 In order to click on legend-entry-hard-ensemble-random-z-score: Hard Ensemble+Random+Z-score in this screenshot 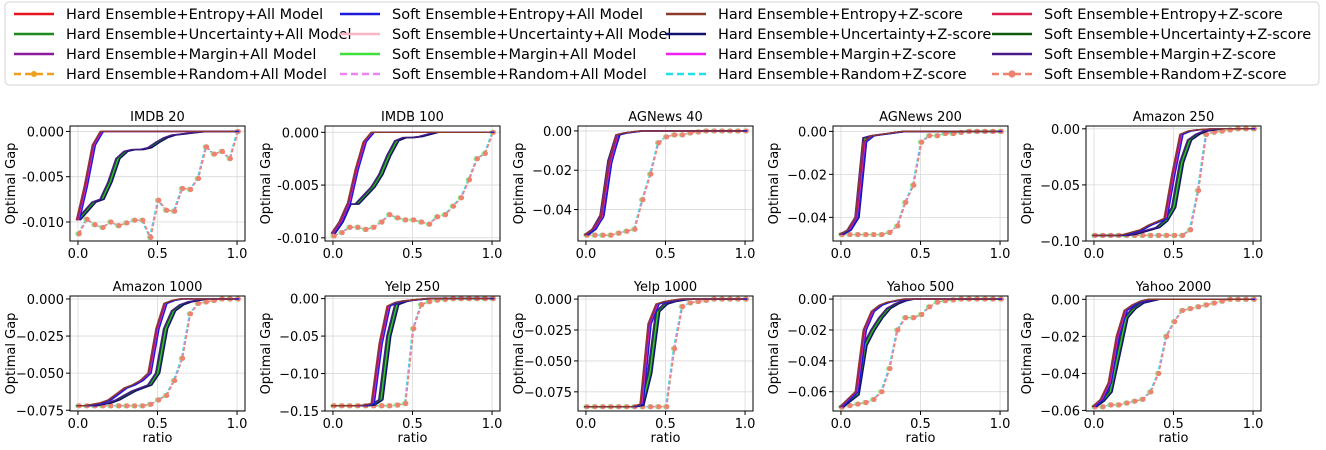, I will do `click(816, 75)`.